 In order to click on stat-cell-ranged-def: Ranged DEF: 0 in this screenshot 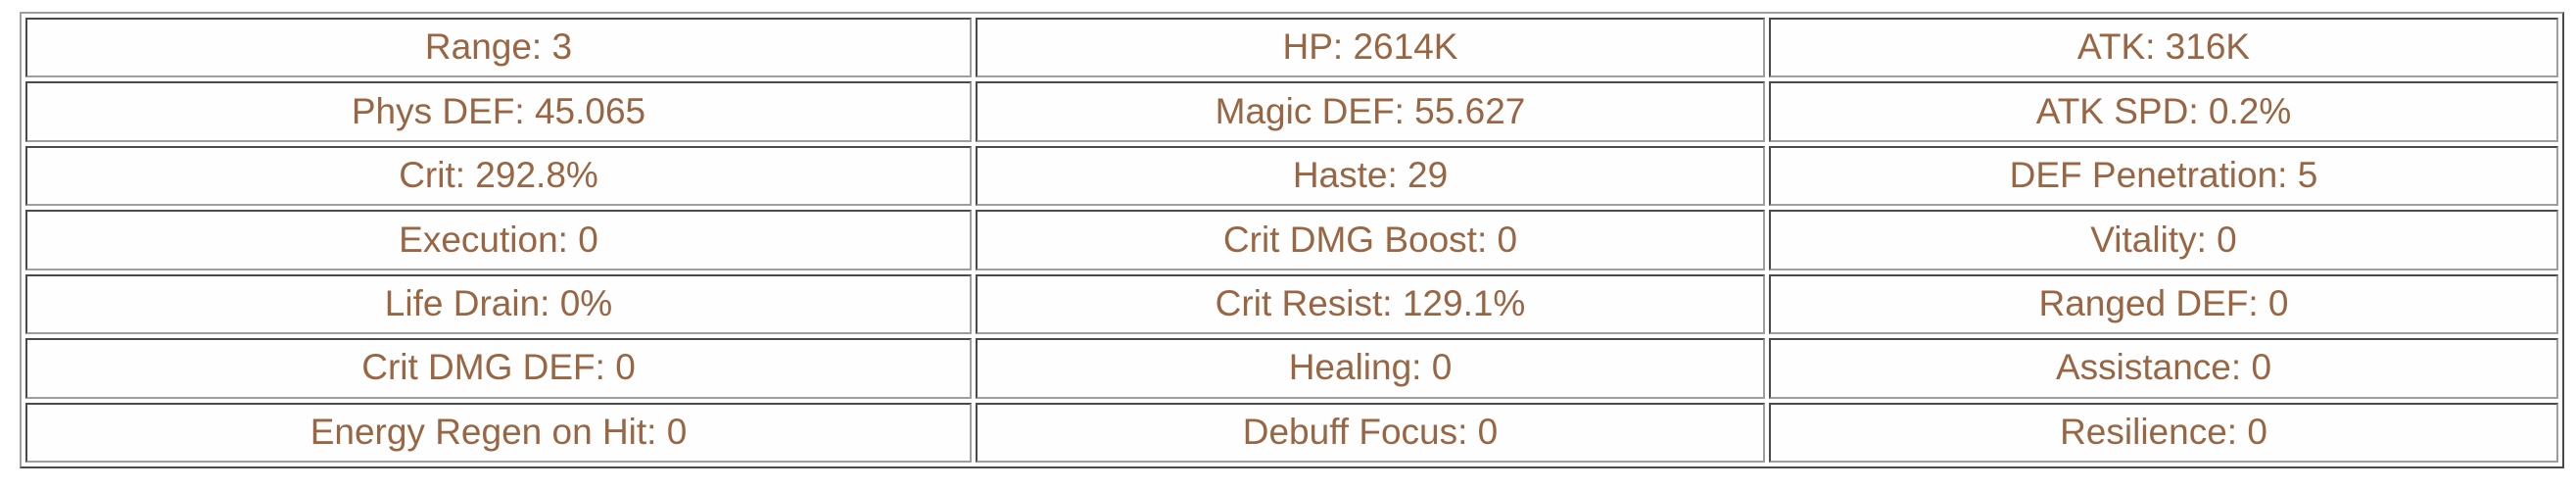, I will do `click(2163, 304)`.